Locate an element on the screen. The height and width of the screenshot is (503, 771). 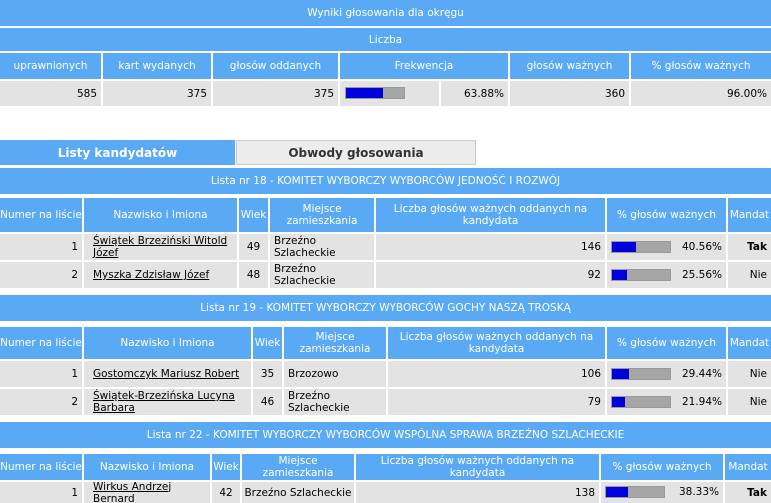
row-age: 49 is located at coordinates (253, 247).